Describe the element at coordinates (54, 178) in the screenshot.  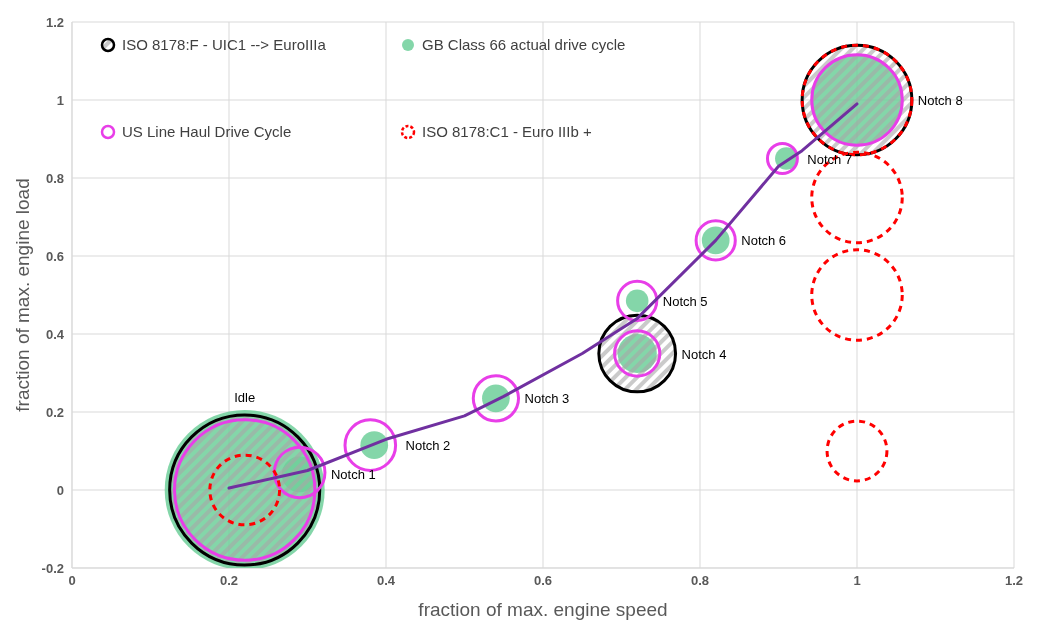
I see `y-tick-label: 0.8` at that location.